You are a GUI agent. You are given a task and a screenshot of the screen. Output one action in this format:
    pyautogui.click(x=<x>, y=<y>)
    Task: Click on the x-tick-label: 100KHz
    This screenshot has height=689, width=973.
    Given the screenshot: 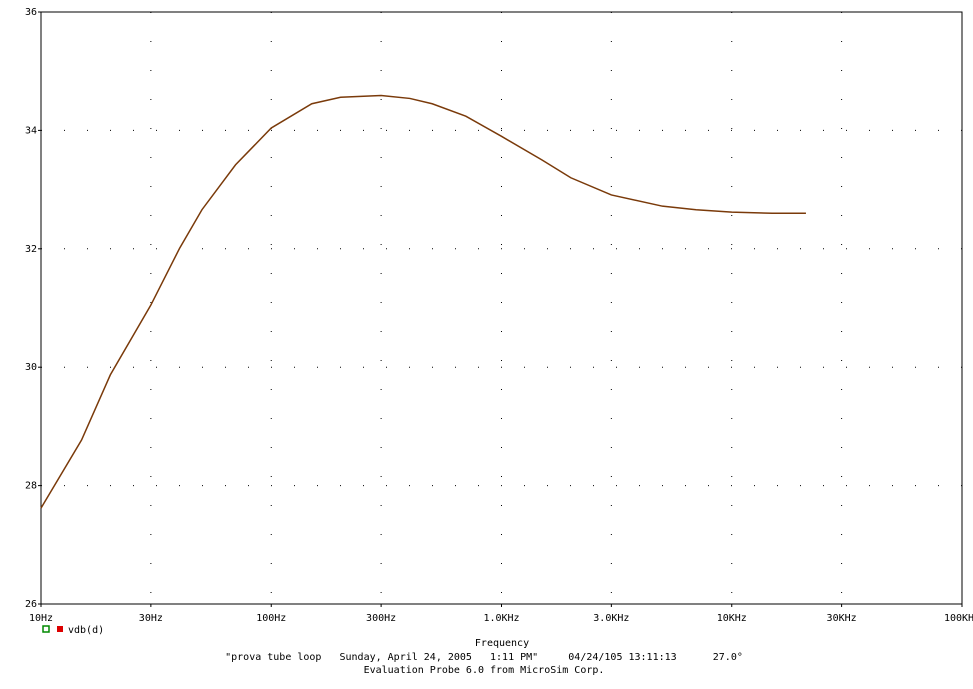 What is the action you would take?
    pyautogui.click(x=958, y=618)
    